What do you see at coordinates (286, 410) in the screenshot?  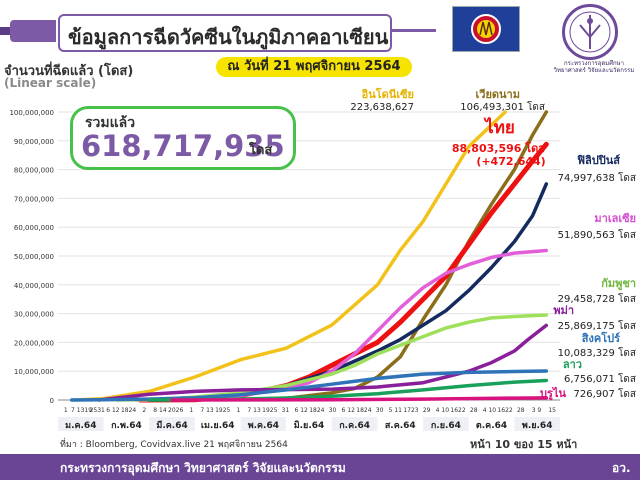 I see `x-day-tick: 31` at bounding box center [286, 410].